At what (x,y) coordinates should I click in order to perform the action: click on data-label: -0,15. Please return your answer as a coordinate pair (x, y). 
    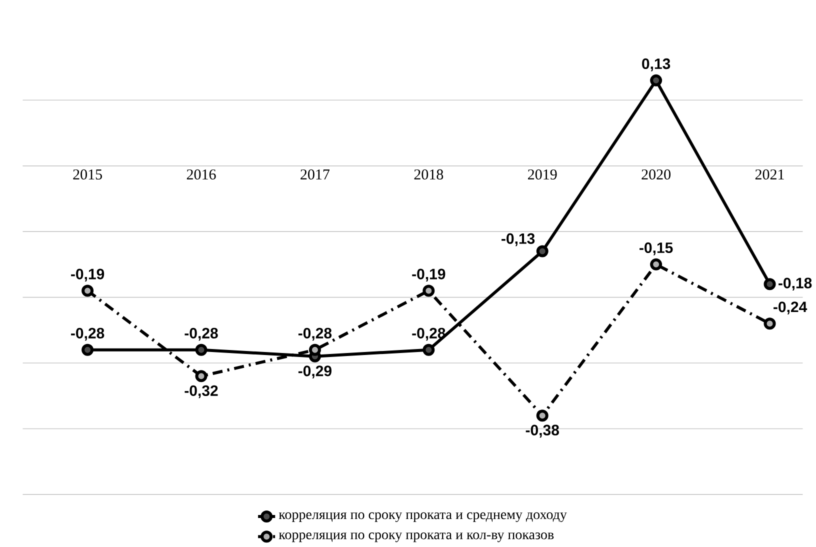
    Looking at the image, I should click on (656, 249).